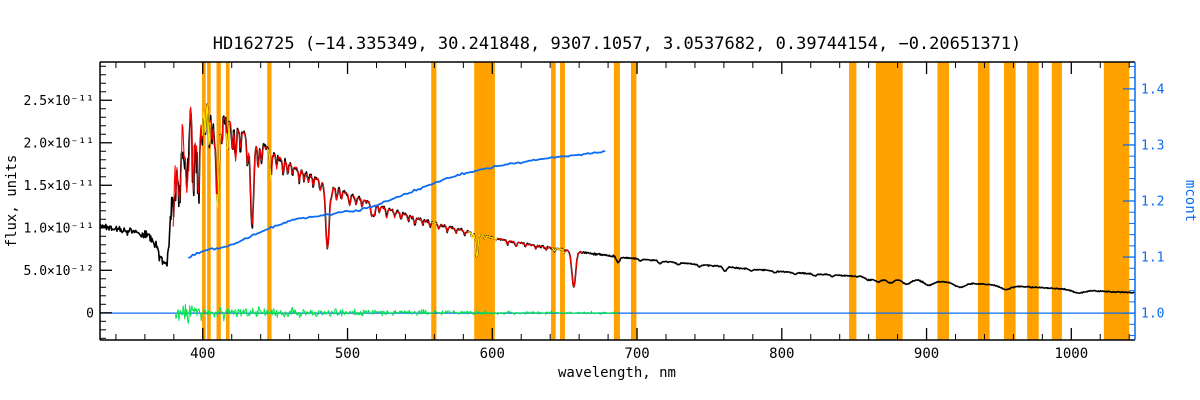 This screenshot has width=1200, height=400. What do you see at coordinates (59, 228) in the screenshot?
I see `flux-tick-label: 1.0×10⁻¹¹` at bounding box center [59, 228].